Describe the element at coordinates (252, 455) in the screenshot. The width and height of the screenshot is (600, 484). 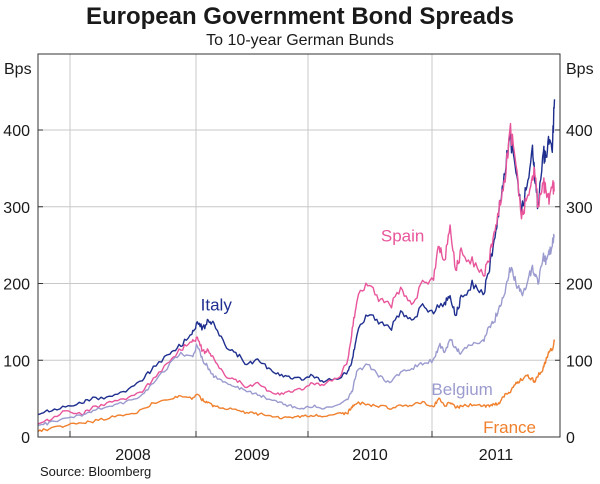
I see `x-tick-label: 2009` at that location.